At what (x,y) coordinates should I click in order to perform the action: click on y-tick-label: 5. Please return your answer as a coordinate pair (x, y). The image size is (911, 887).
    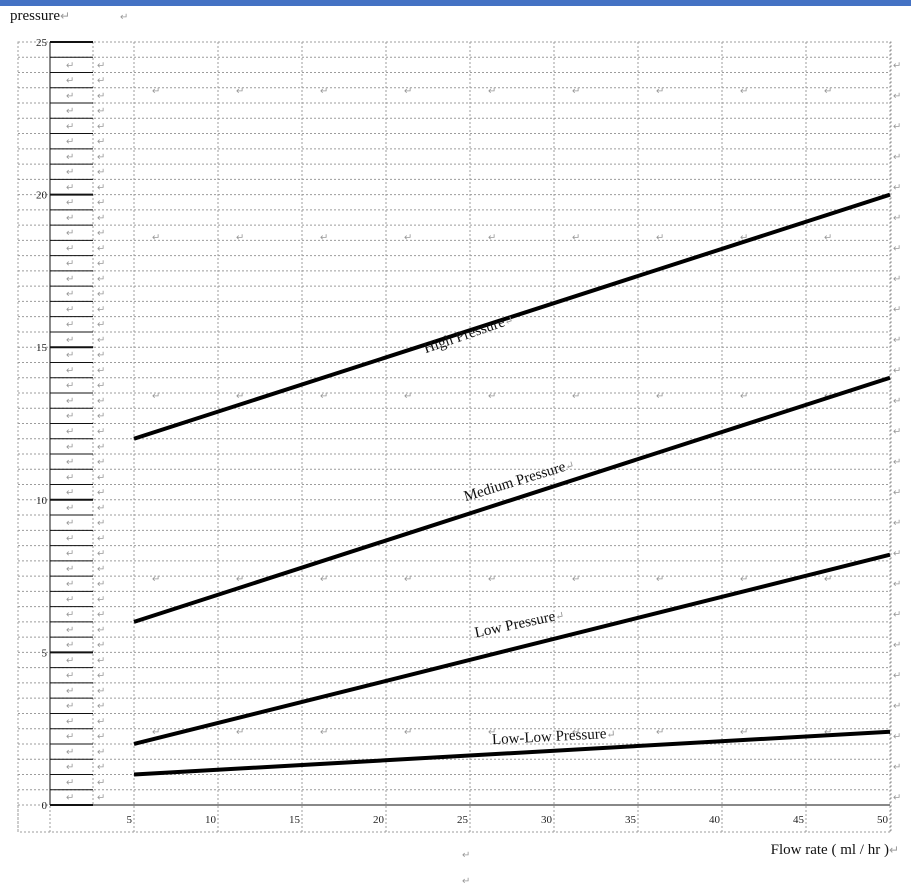
    Looking at the image, I should click on (45, 653).